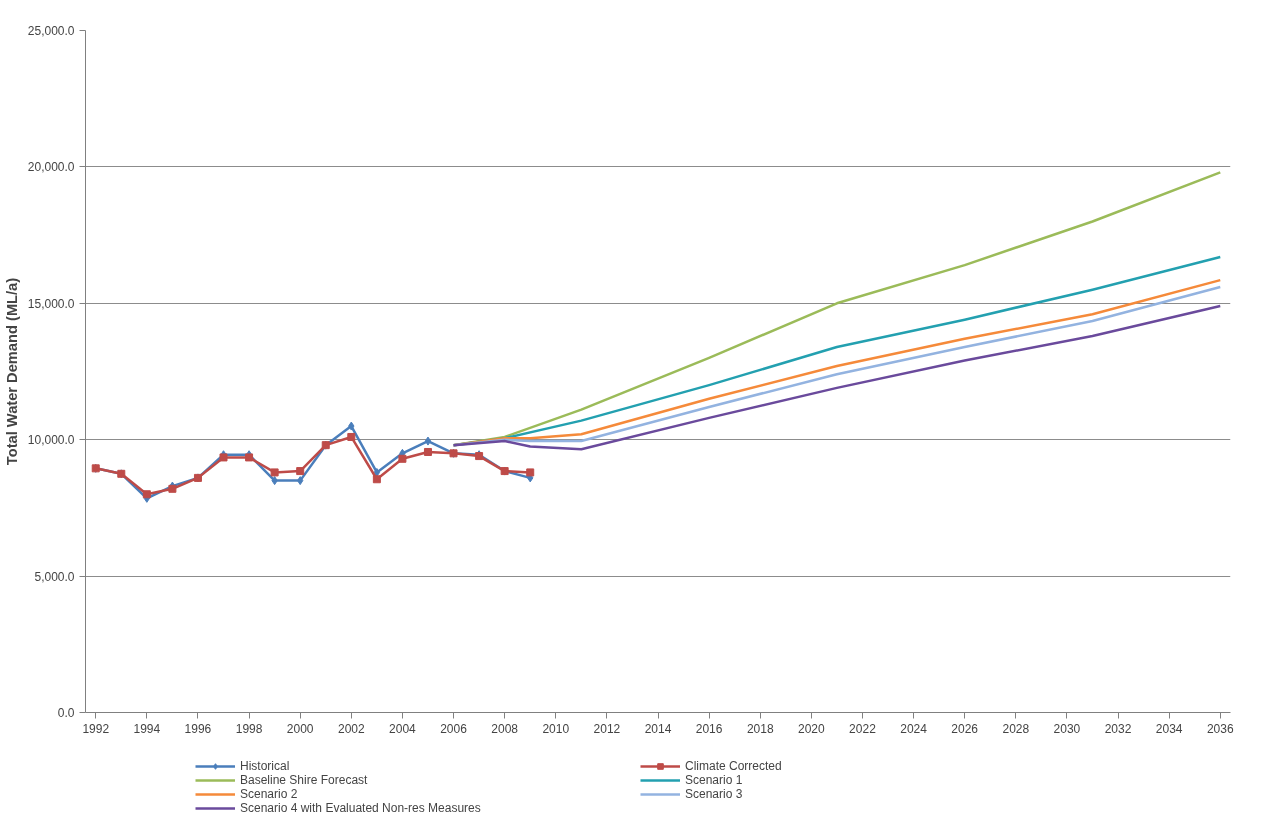 Image resolution: width=1264 pixels, height=837 pixels. I want to click on x-tick-label: 2028, so click(1016, 728).